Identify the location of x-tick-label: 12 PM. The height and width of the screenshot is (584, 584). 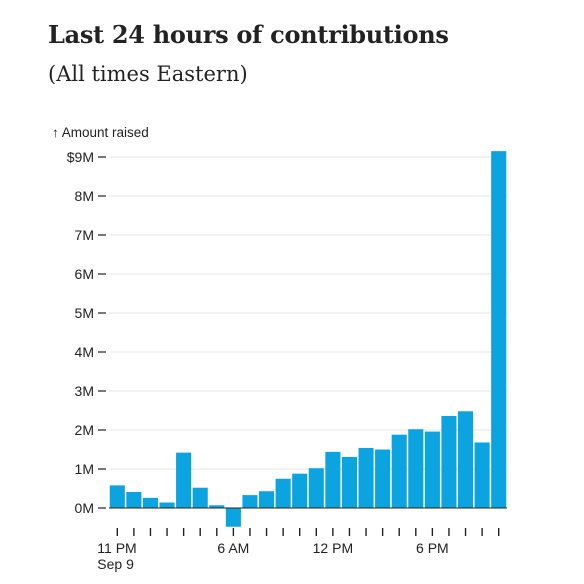
(333, 548).